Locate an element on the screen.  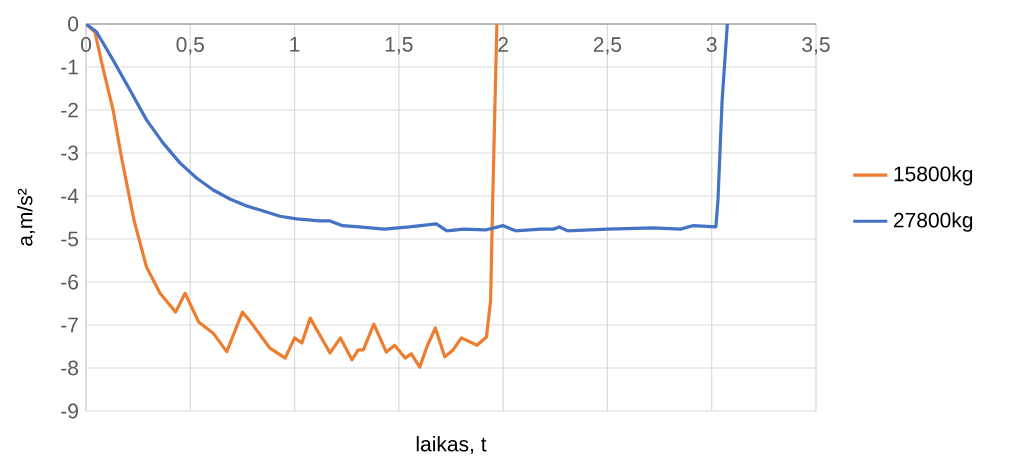
x-tick-label: 3,5 is located at coordinates (816, 46).